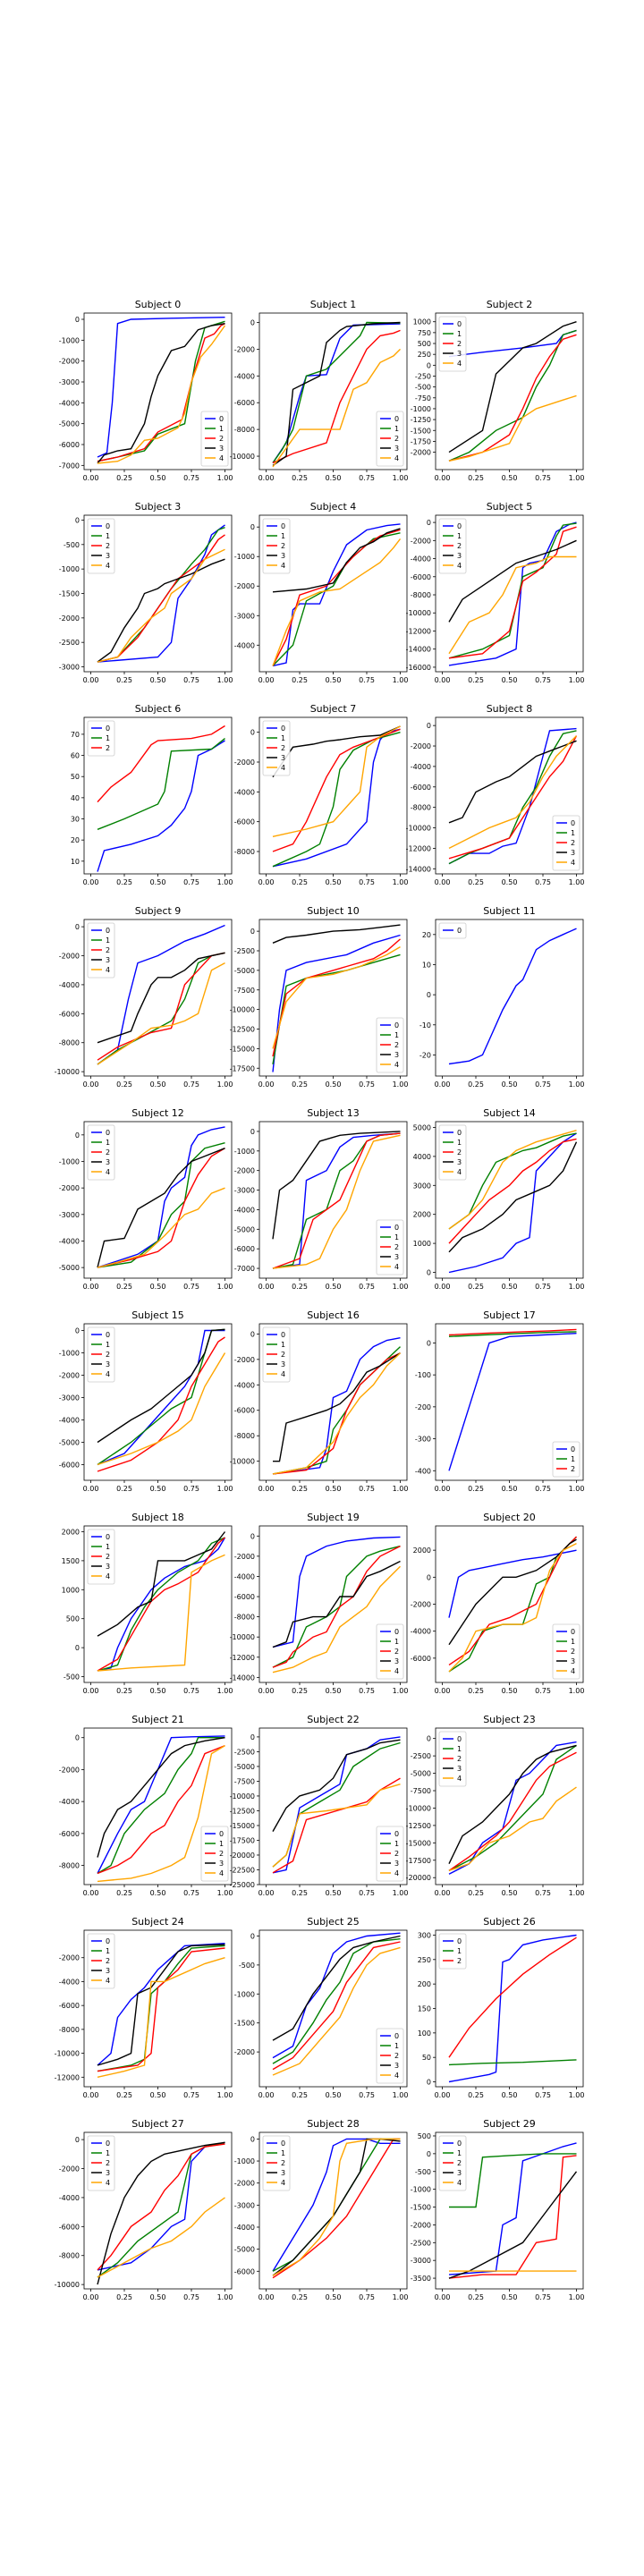 Image resolution: width=644 pixels, height=2576 pixels. What do you see at coordinates (75, 798) in the screenshot?
I see `y-tick-label: 40` at bounding box center [75, 798].